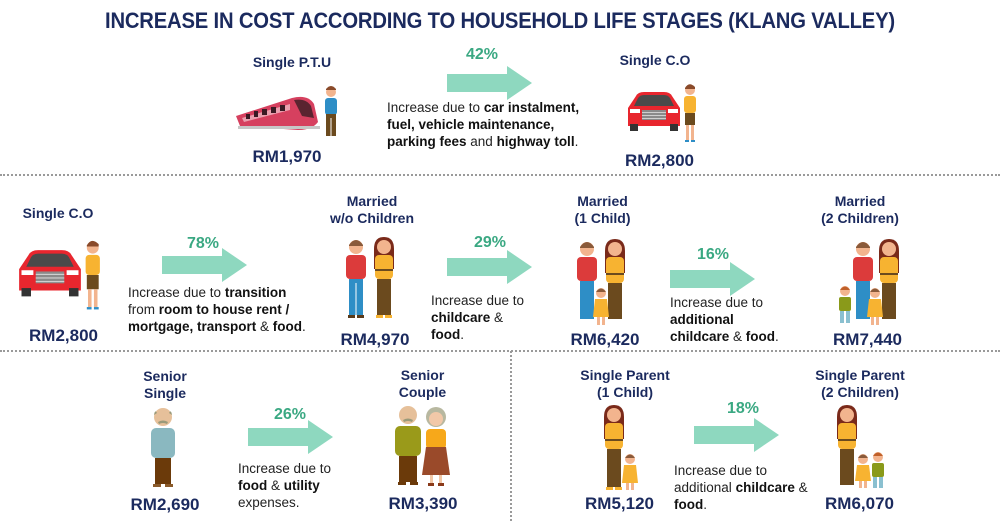  Describe the element at coordinates (375, 339) in the screenshot. I see `stage-price-married-no-children: RM4,970` at that location.